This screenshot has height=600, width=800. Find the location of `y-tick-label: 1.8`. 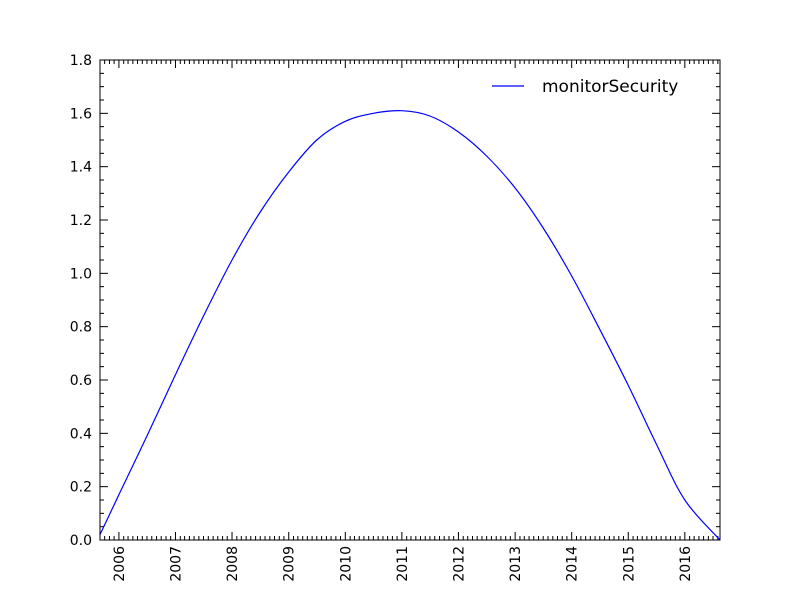

y-tick-label: 1.8 is located at coordinates (81, 61).